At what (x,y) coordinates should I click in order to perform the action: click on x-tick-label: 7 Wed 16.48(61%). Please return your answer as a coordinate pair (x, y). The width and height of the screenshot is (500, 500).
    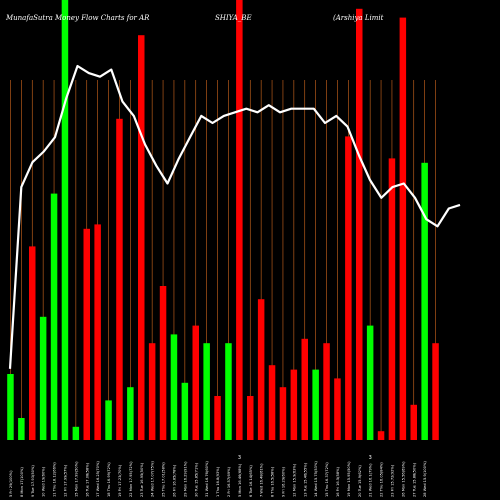
    Looking at the image, I should click on (262, 480).